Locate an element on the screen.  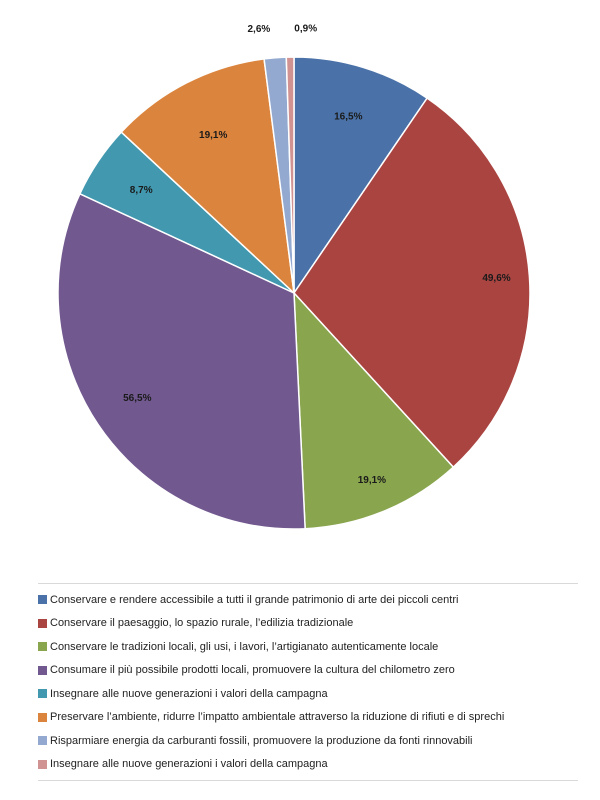
slice-label-7: 2,6% is located at coordinates (259, 29).